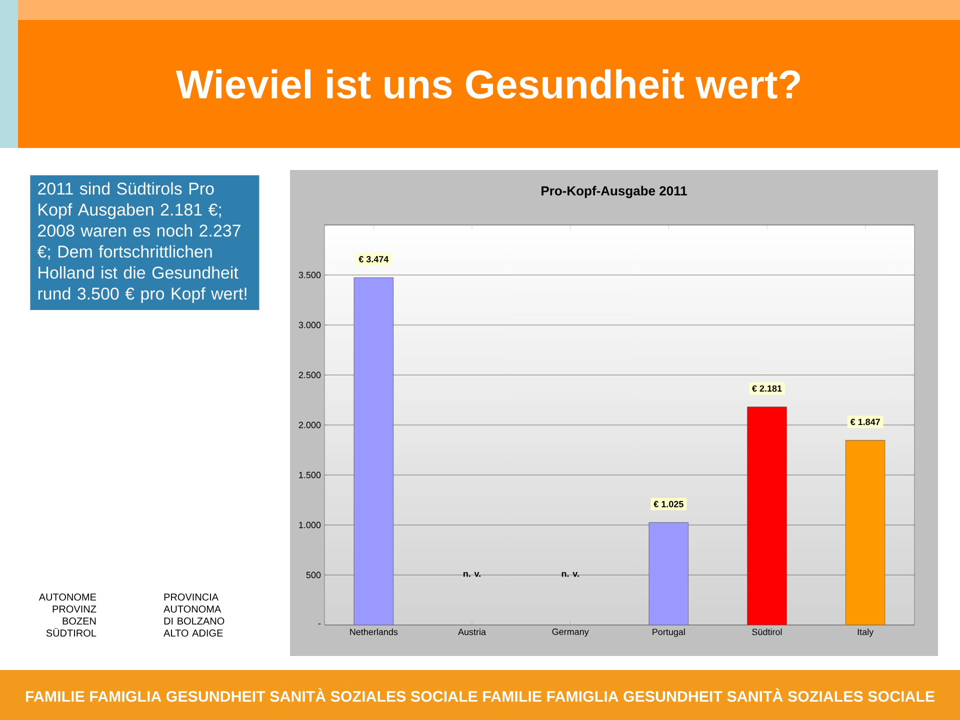 Image resolution: width=960 pixels, height=720 pixels. What do you see at coordinates (373, 259) in the screenshot?
I see `data-label: € 3.474` at bounding box center [373, 259].